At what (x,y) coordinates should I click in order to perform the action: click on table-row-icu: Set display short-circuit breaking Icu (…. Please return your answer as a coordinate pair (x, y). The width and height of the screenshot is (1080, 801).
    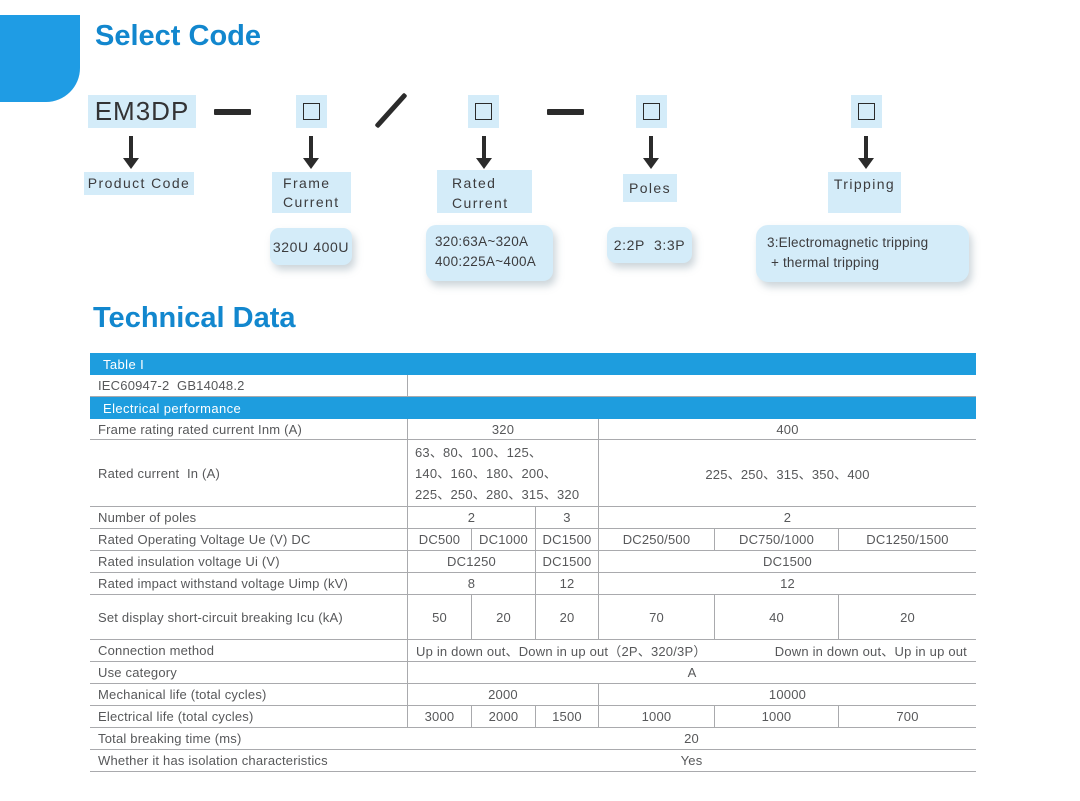
    Looking at the image, I should click on (533, 617).